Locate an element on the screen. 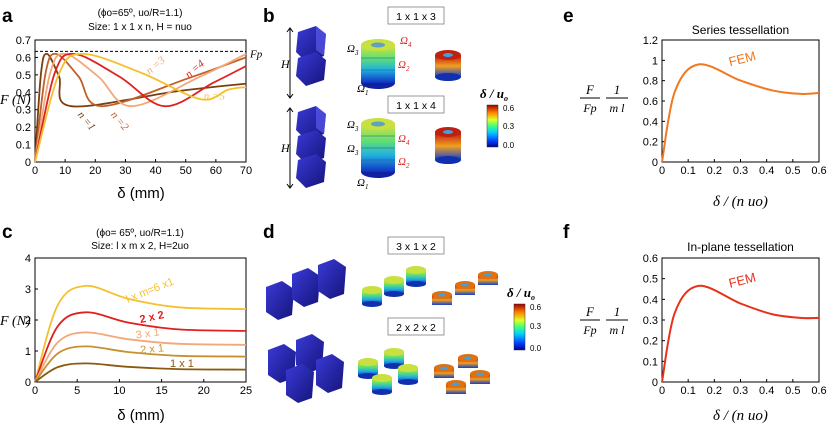 This screenshot has height=439, width=831. chart-title: In-plane tessellation is located at coordinates (740, 247).